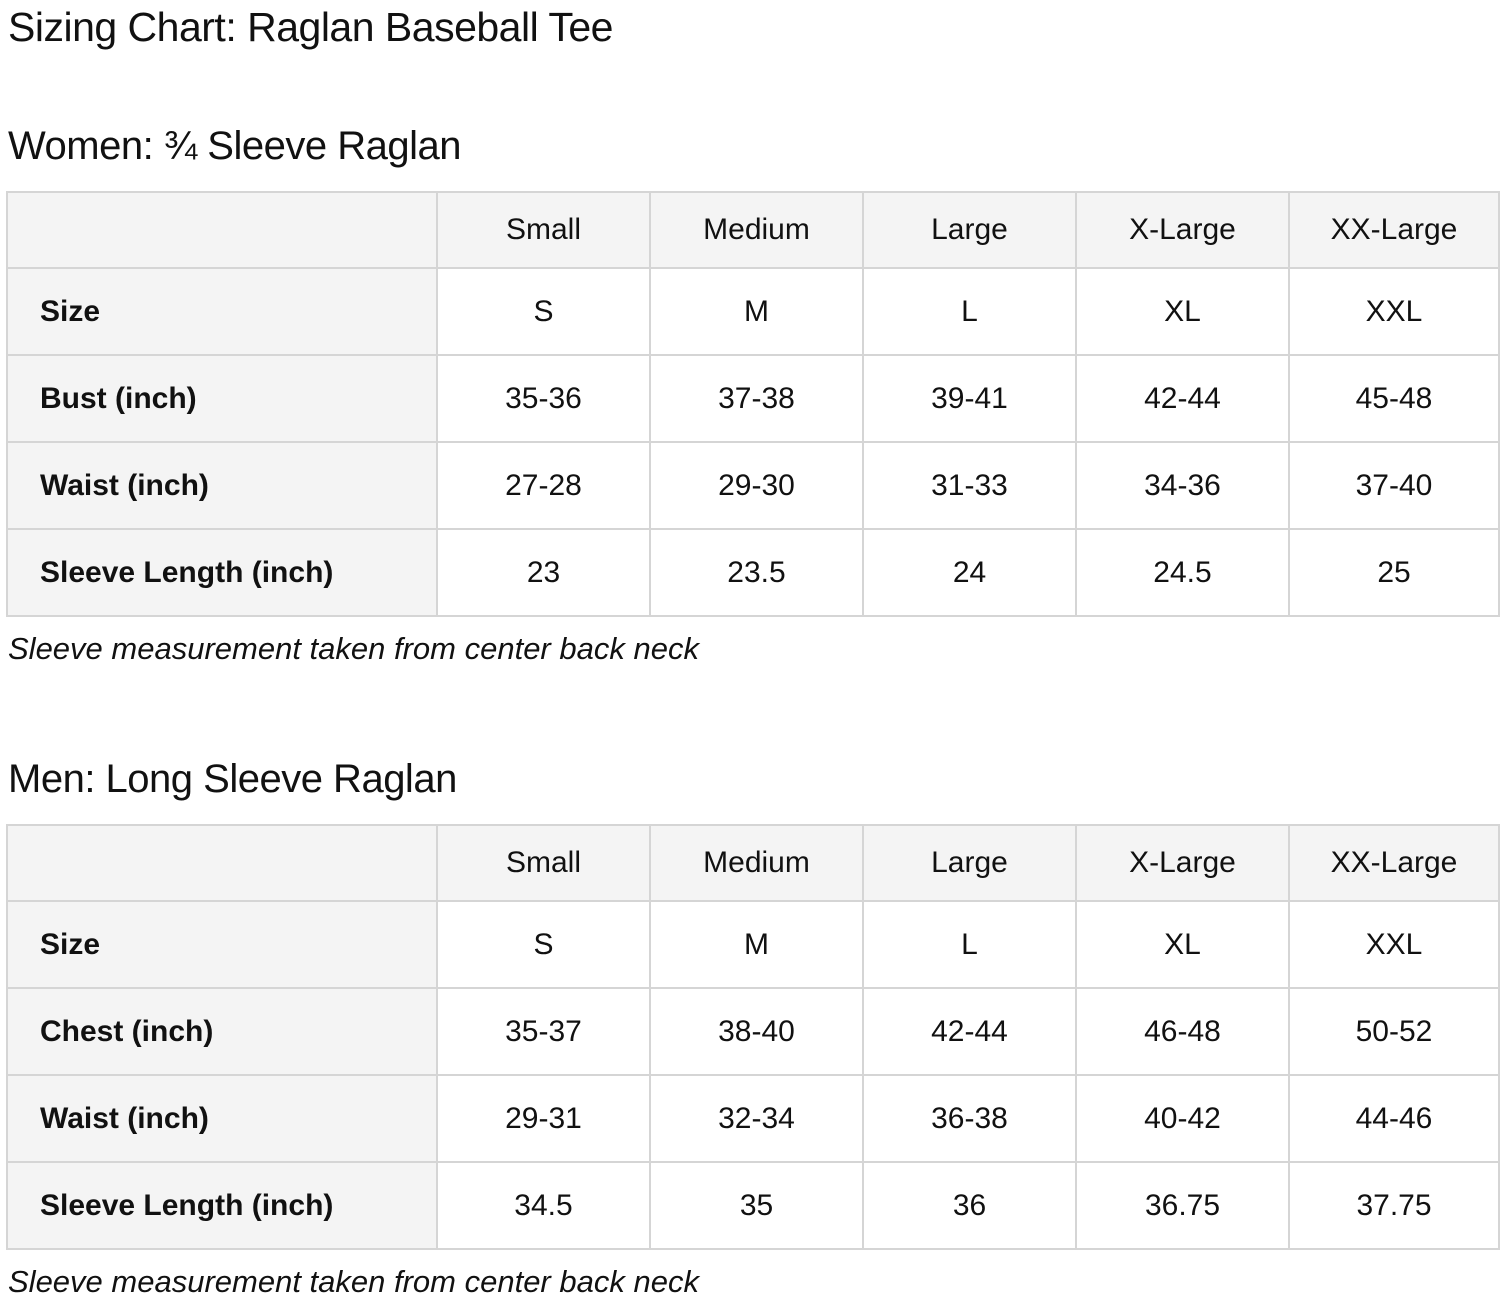  Describe the element at coordinates (756, 1032) in the screenshot. I see `cell-value: 38-40` at that location.